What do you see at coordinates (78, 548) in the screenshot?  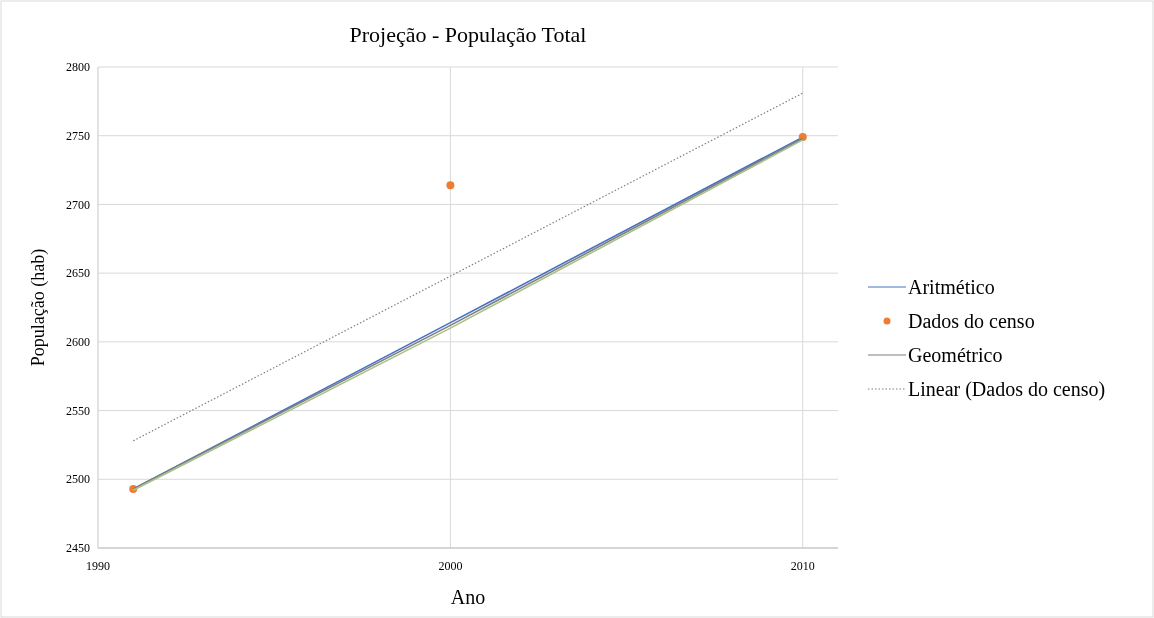 I see `y-tick-label: 2450` at bounding box center [78, 548].